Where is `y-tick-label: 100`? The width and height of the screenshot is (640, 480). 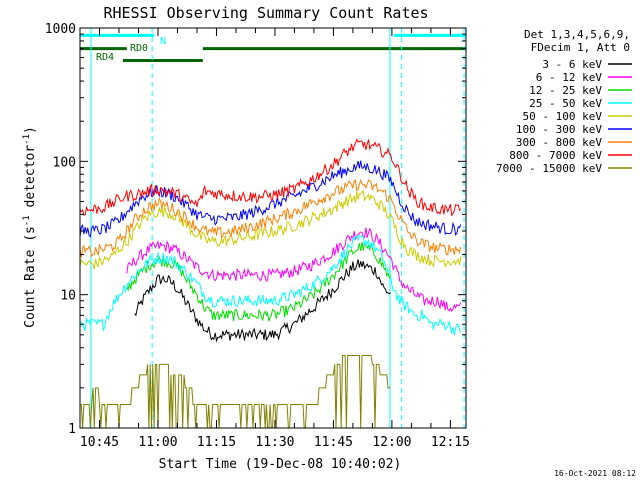
y-tick-label: 100 is located at coordinates (64, 162).